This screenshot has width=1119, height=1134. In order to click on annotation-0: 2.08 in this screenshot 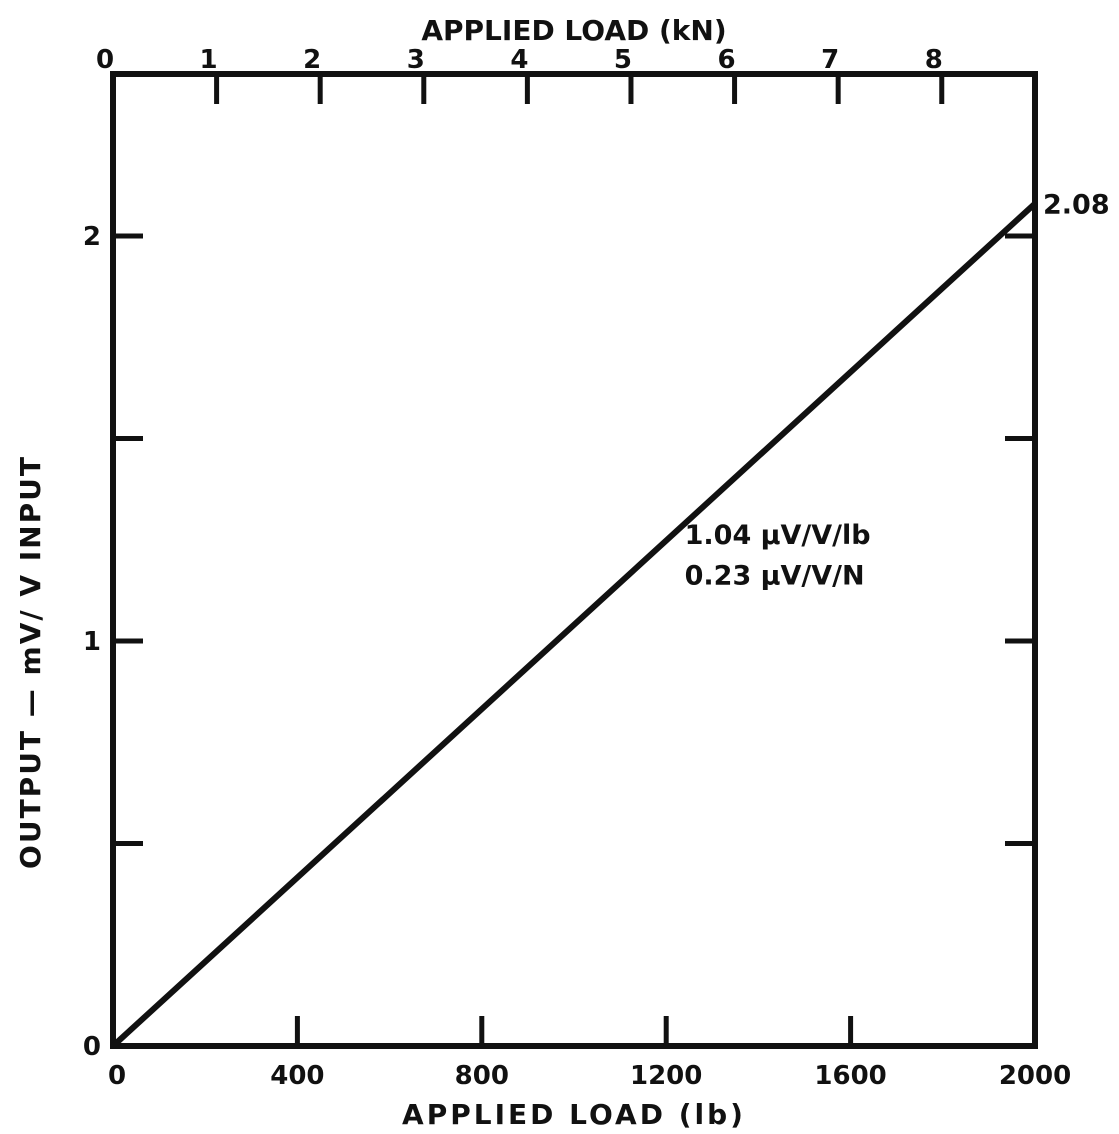, I will do `click(1076, 205)`.